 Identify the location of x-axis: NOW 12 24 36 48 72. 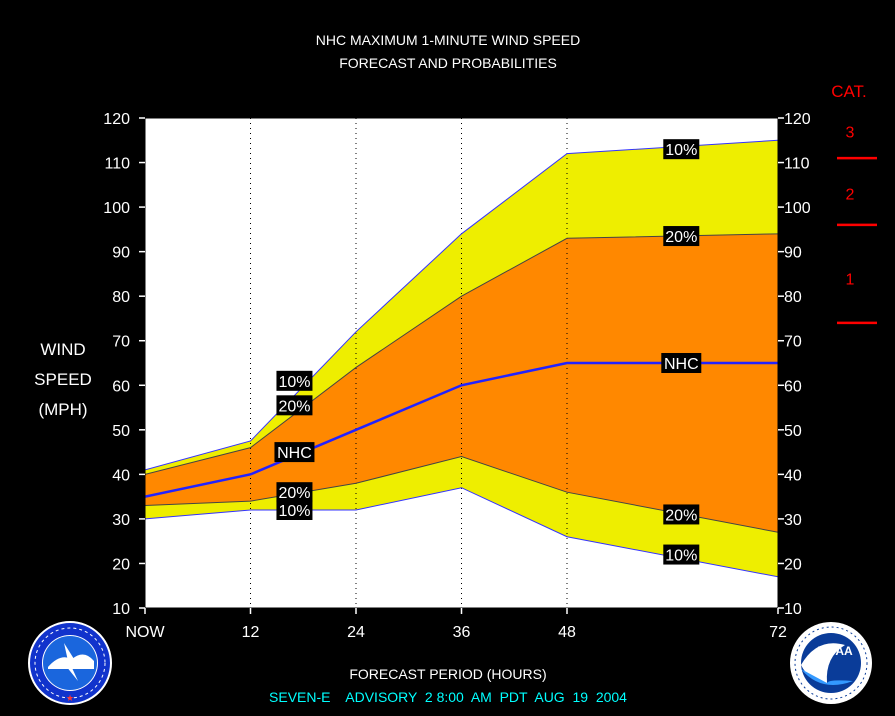
(456, 624).